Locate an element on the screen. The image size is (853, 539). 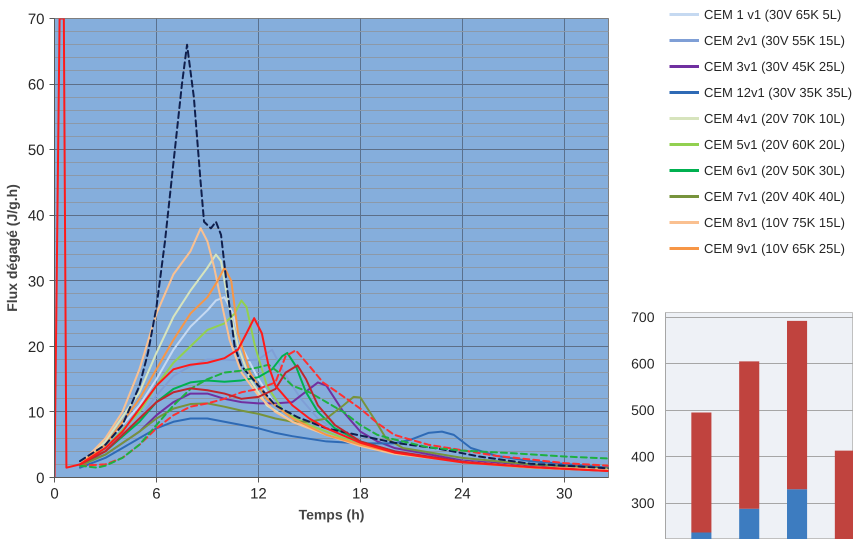
y-tick-label: 400 is located at coordinates (643, 456).